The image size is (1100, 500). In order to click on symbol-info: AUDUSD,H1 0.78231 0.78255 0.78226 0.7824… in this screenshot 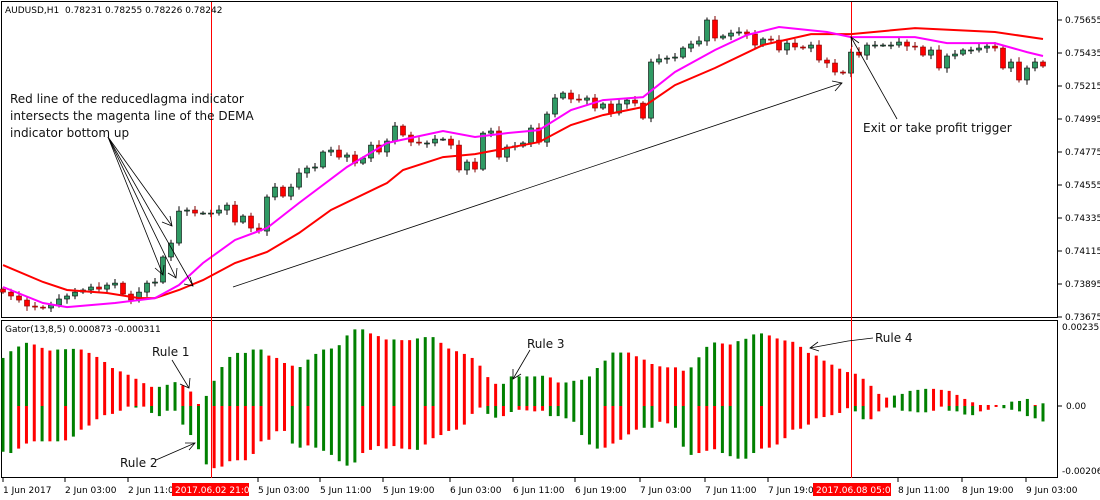, I will do `click(113, 11)`.